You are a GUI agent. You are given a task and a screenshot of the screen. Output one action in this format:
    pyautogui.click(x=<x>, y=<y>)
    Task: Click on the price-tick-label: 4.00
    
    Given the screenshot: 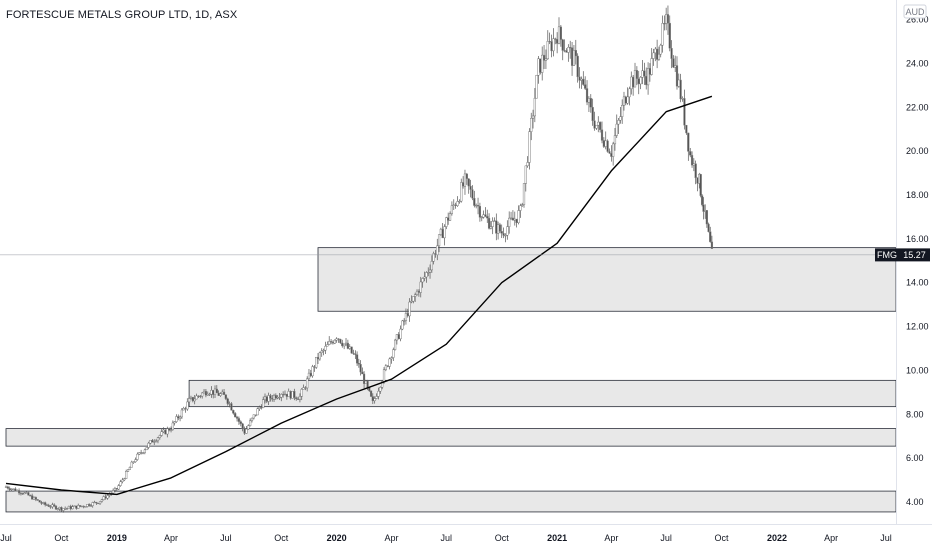 What is the action you would take?
    pyautogui.click(x=915, y=502)
    